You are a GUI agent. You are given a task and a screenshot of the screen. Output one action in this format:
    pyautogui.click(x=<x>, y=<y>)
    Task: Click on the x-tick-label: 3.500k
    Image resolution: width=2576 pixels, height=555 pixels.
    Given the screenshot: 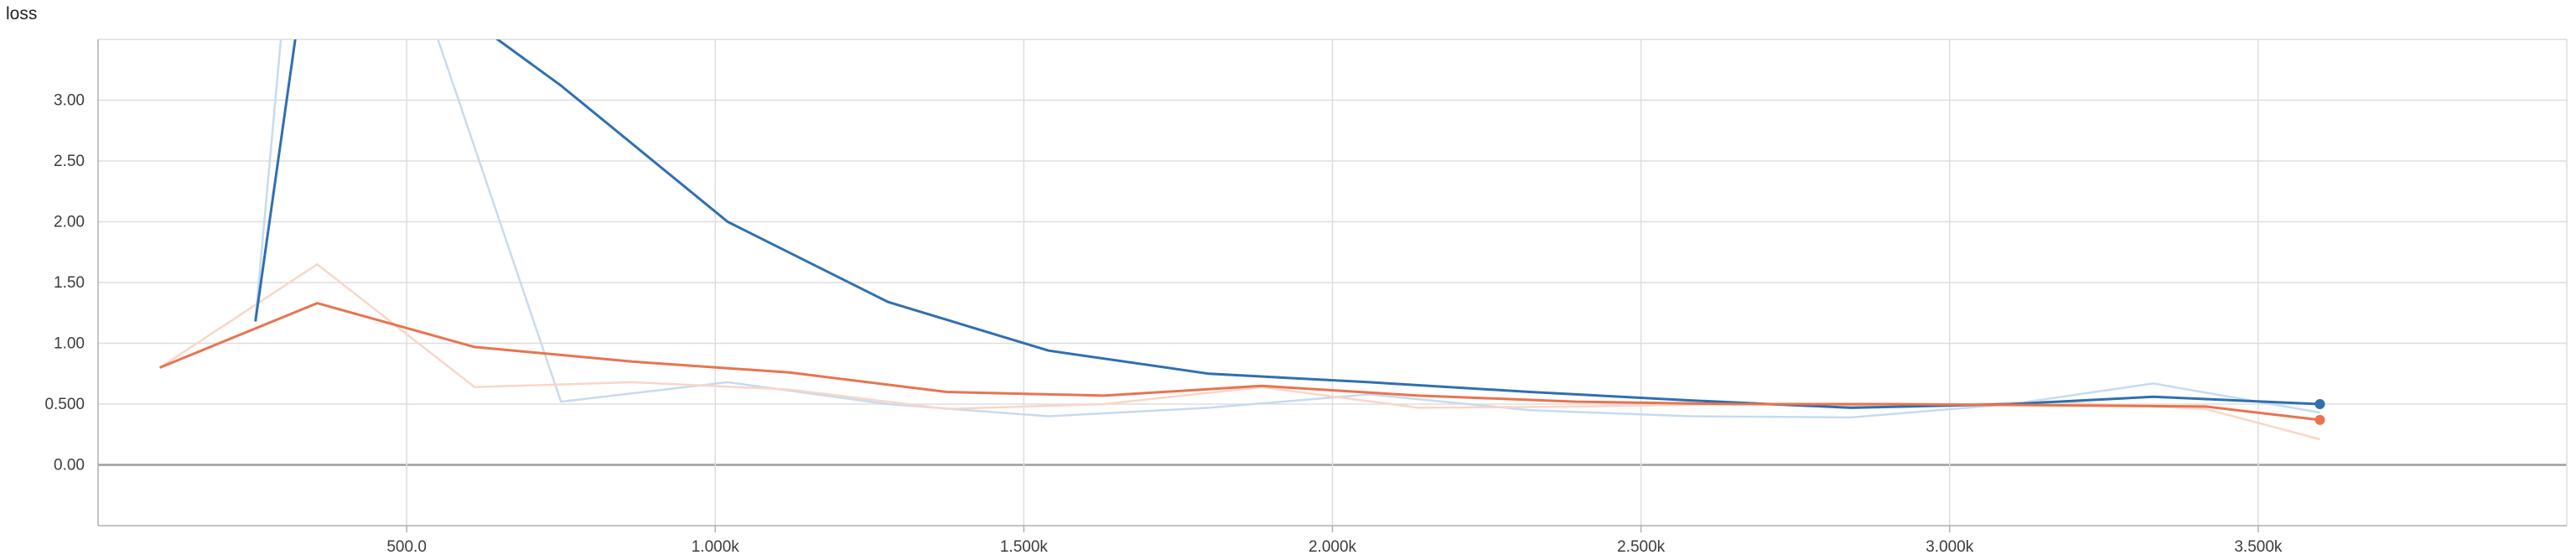 What is the action you would take?
    pyautogui.click(x=2258, y=546)
    